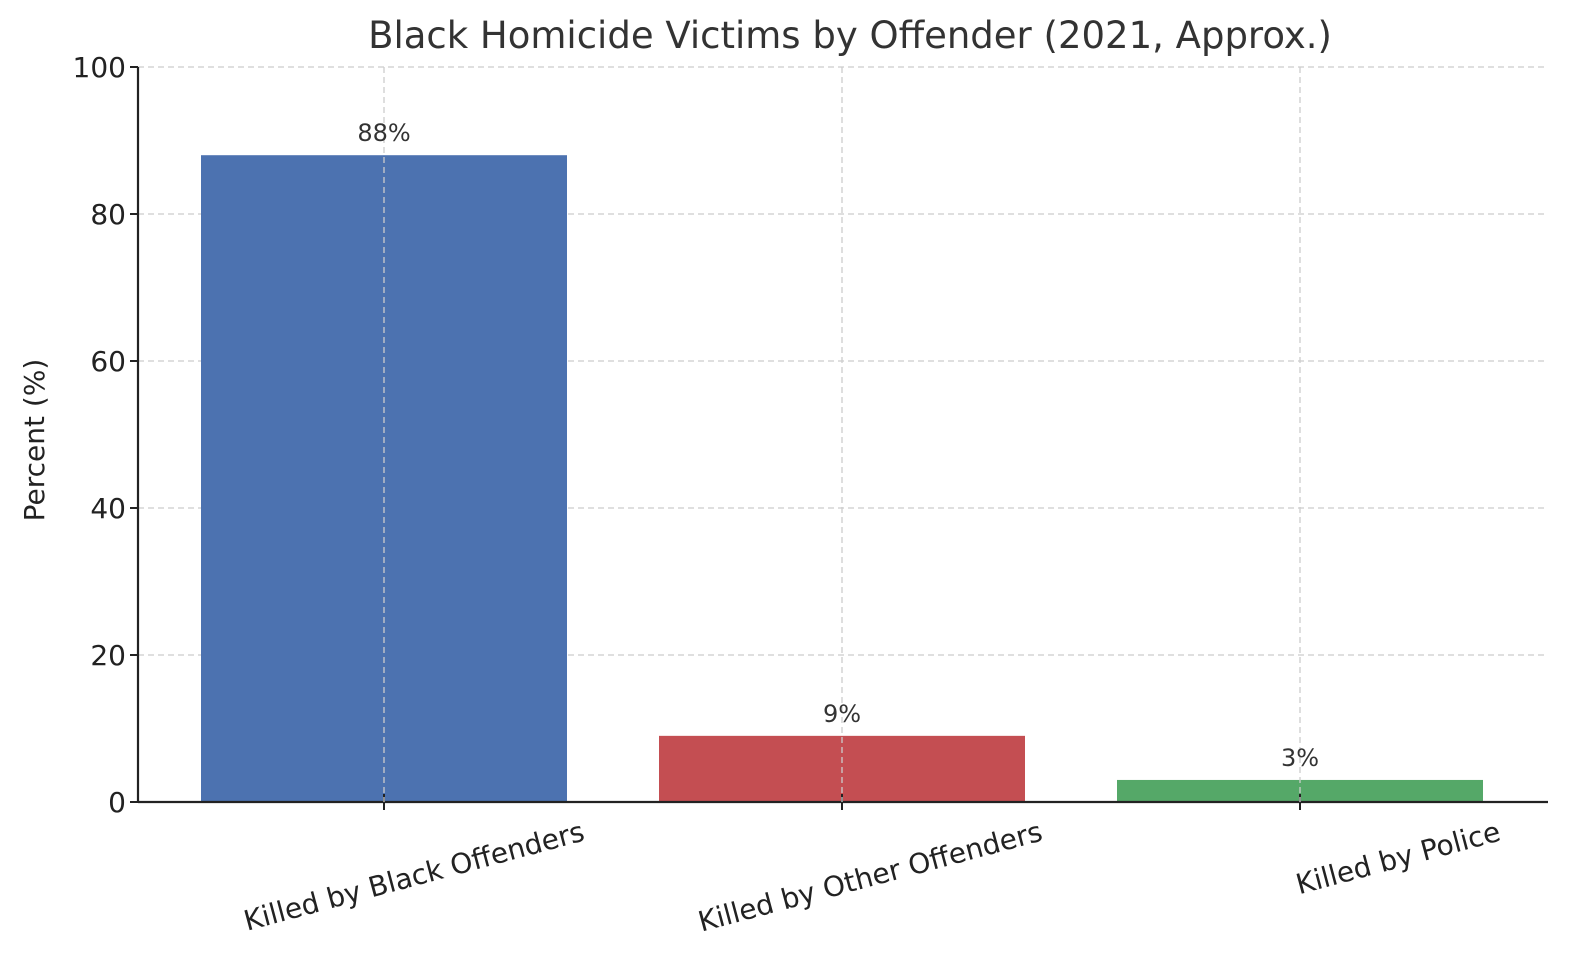  I want to click on y-tick-label-2: 40, so click(108, 508).